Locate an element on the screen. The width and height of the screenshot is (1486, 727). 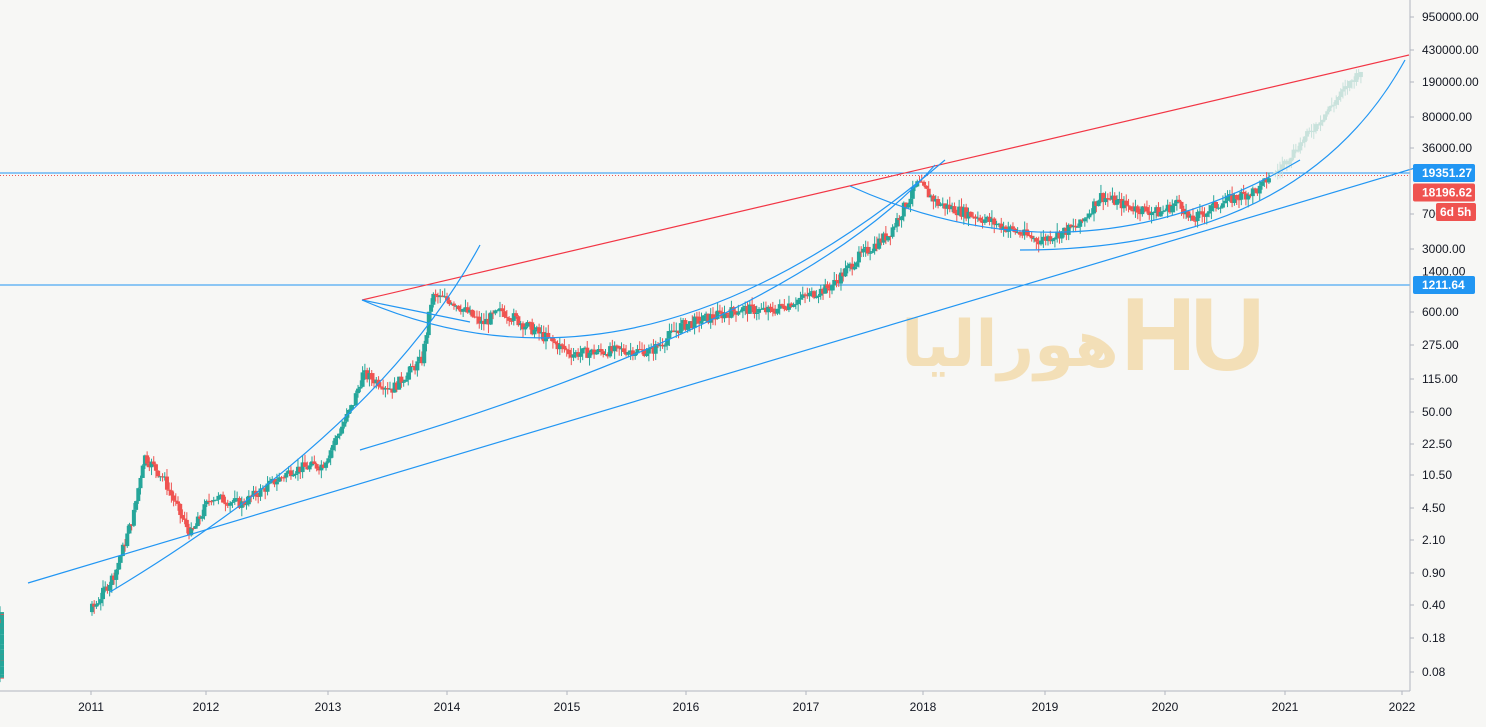
y-tick-label: 950000.00 is located at coordinates (1450, 17).